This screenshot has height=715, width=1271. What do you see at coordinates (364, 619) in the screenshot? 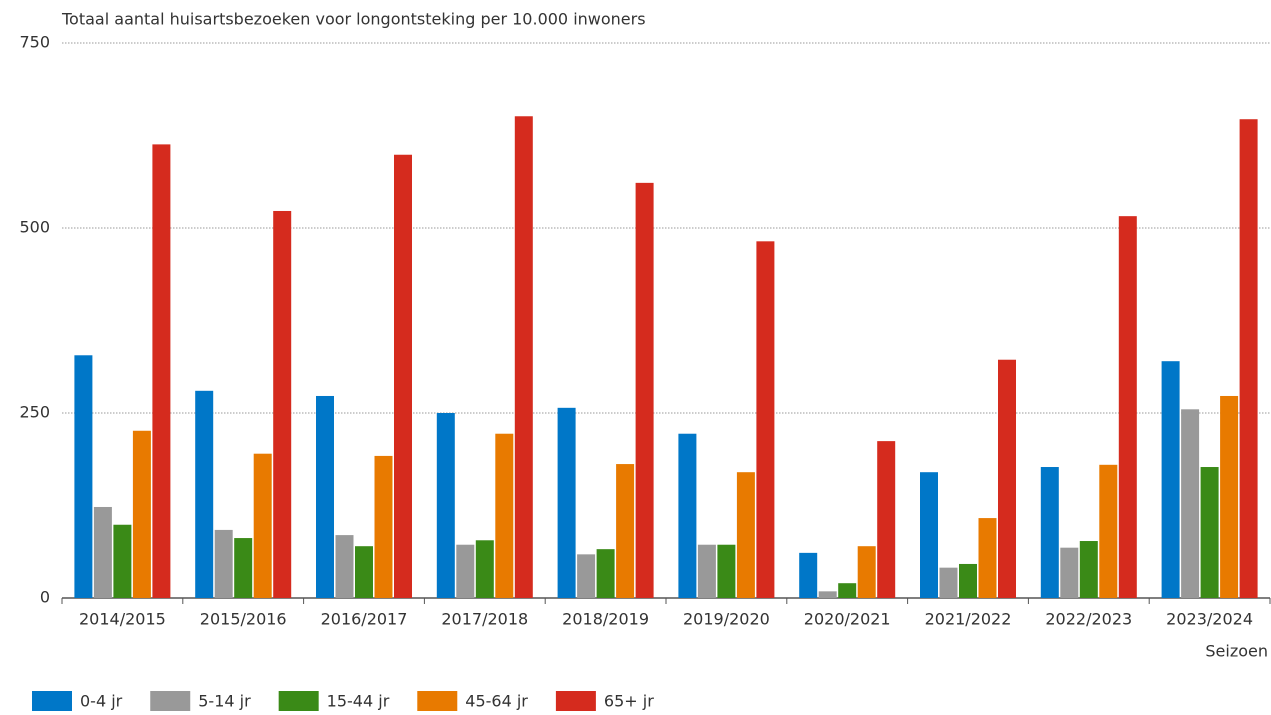
I see `x-tick-label: 2016/2017` at bounding box center [364, 619].